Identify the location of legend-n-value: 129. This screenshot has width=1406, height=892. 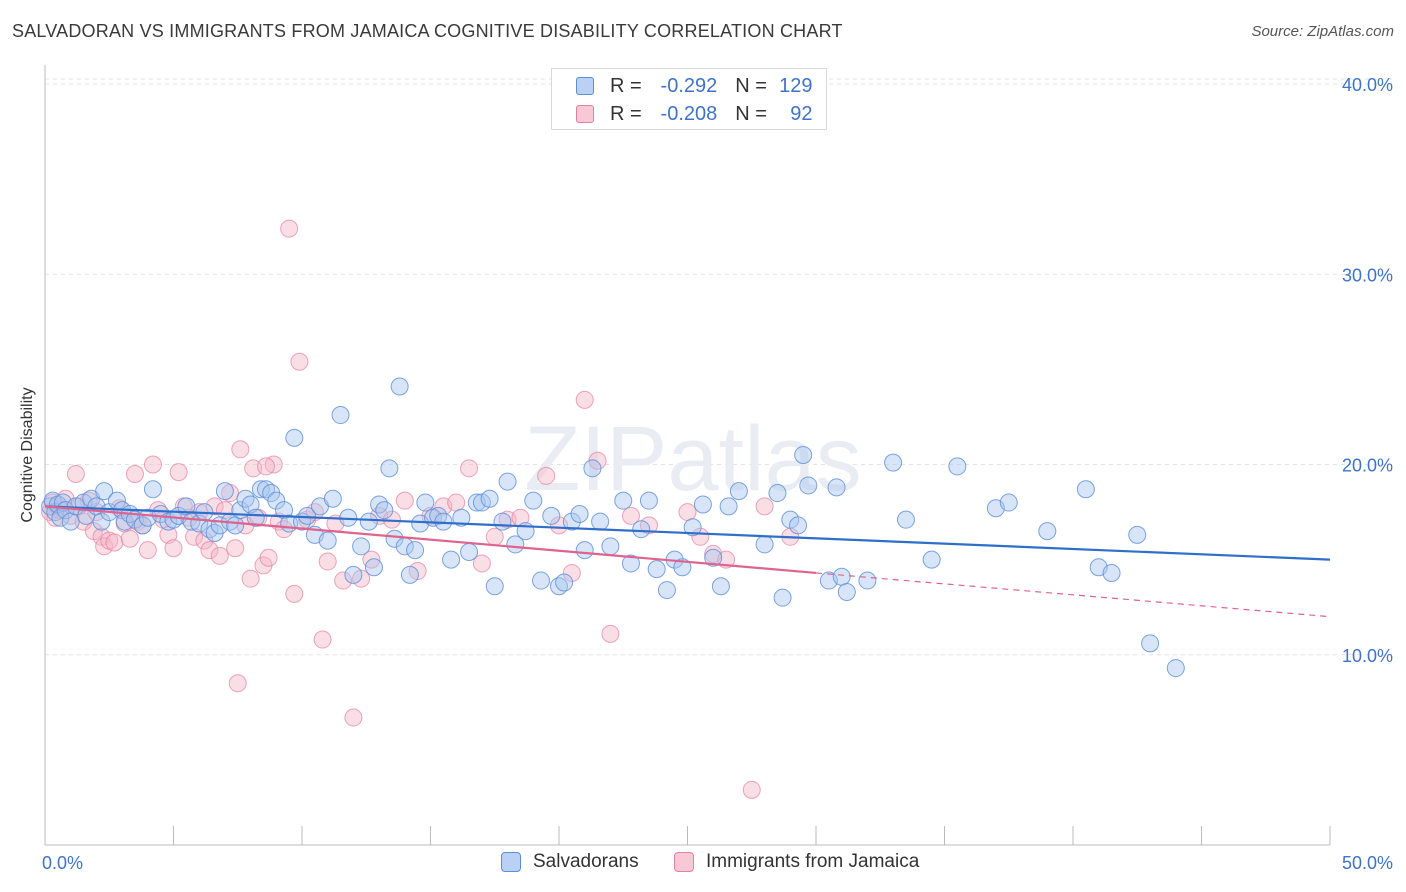
(796, 85).